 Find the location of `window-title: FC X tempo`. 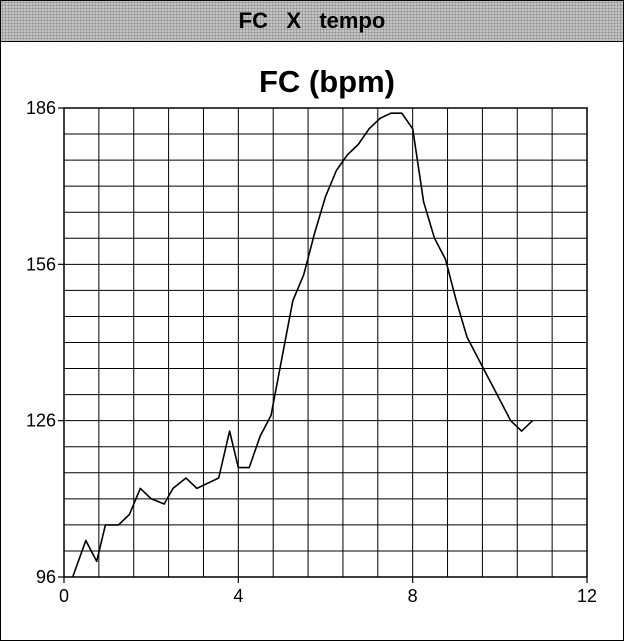

window-title: FC X tempo is located at coordinates (312, 20).